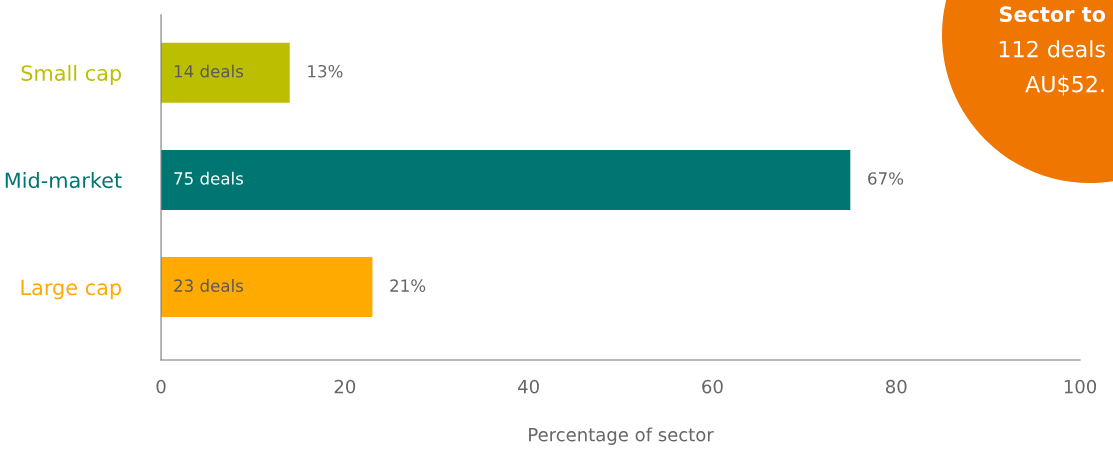  Describe the element at coordinates (408, 285) in the screenshot. I see `annotation: 21%` at that location.